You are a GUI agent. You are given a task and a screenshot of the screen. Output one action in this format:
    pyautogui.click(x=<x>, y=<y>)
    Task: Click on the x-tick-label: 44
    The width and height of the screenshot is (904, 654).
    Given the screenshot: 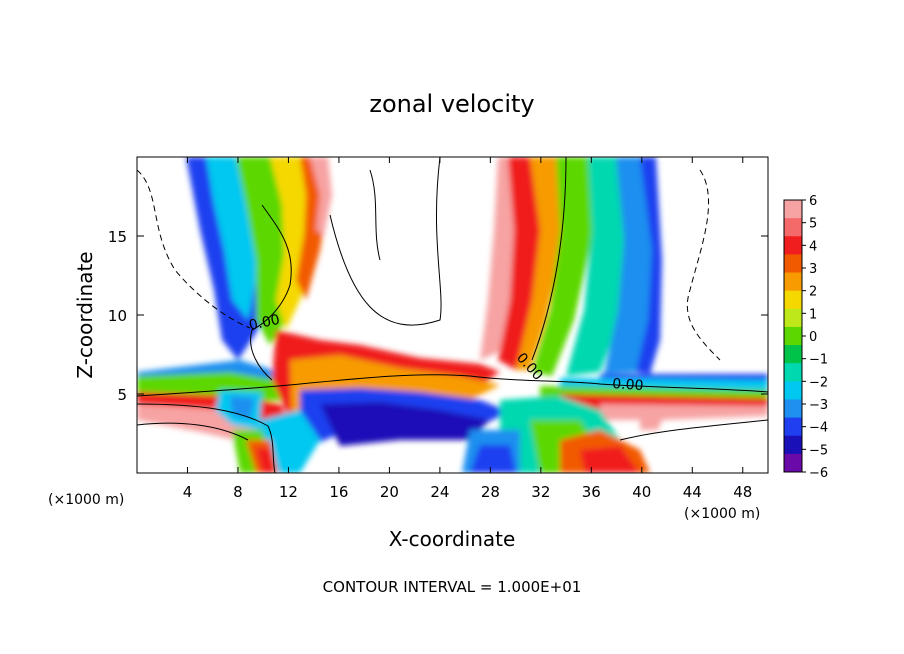 What is the action you would take?
    pyautogui.click(x=692, y=492)
    